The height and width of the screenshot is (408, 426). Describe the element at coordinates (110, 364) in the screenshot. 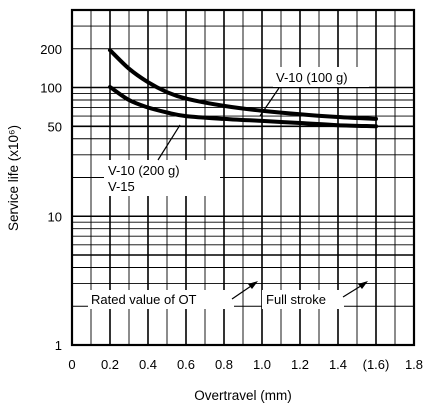

I see `x-tick-label: 0.2` at that location.